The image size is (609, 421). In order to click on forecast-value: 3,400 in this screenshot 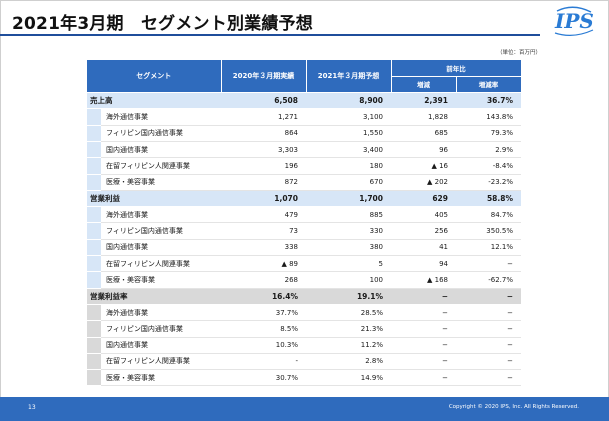, I will do `click(348, 150)`.